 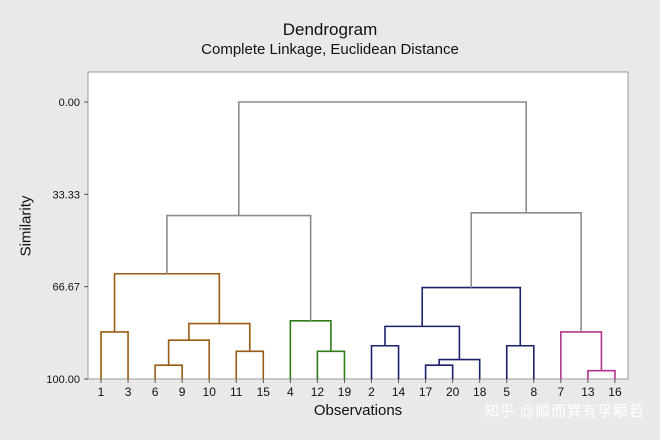 I want to click on x-tick-label: 17, so click(x=426, y=392).